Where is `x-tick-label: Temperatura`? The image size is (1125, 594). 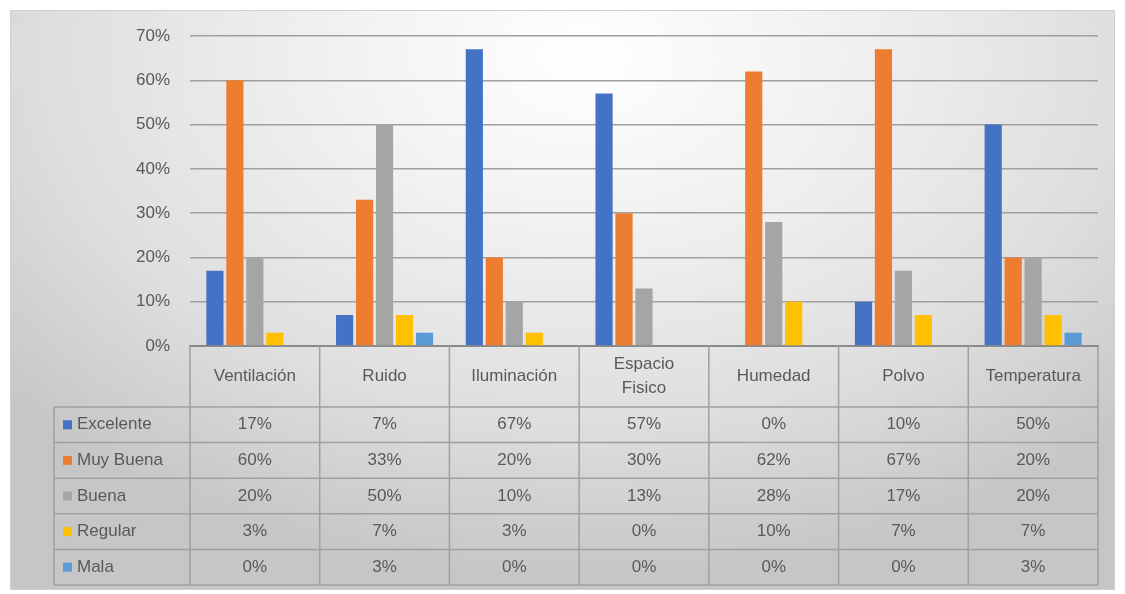
x-tick-label: Temperatura is located at coordinates (1033, 376).